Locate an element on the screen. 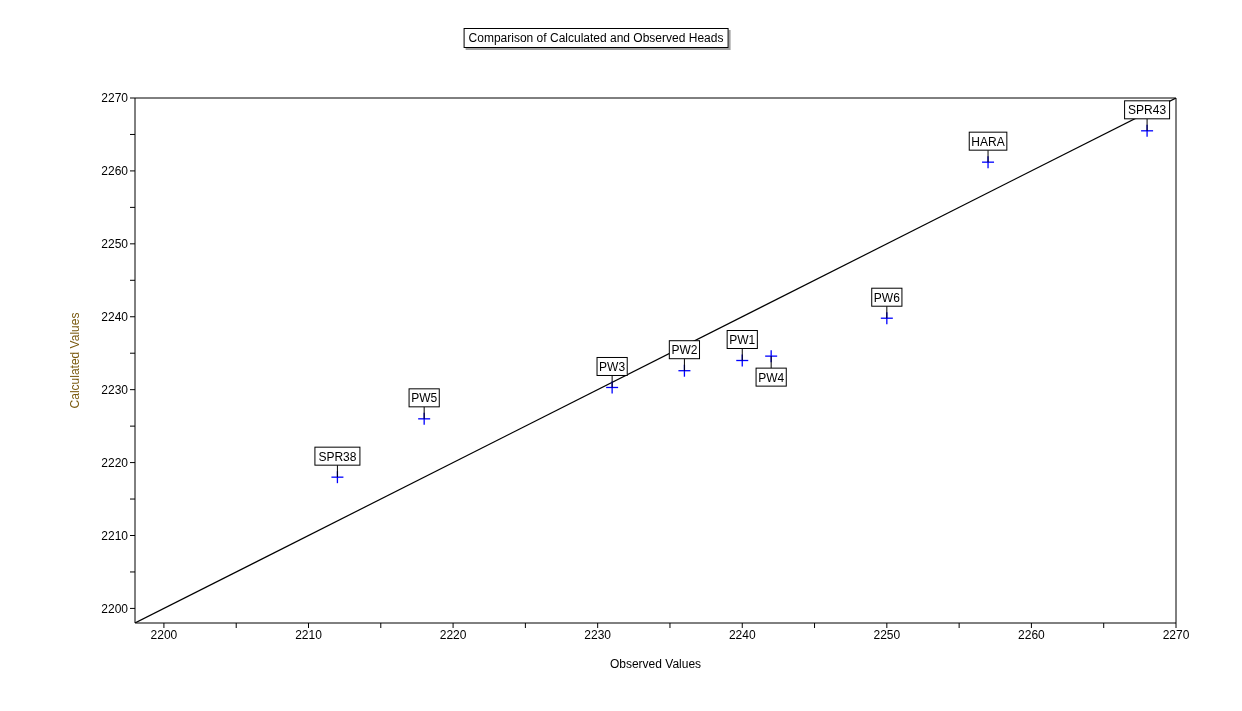 Image resolution: width=1242 pixels, height=711 pixels. x-tick-label: 2210 is located at coordinates (309, 634).